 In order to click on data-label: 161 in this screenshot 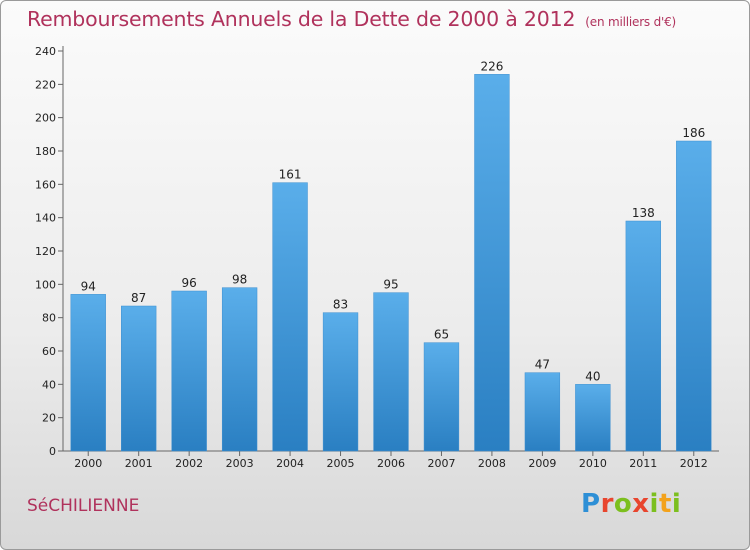, I will do `click(290, 175)`.